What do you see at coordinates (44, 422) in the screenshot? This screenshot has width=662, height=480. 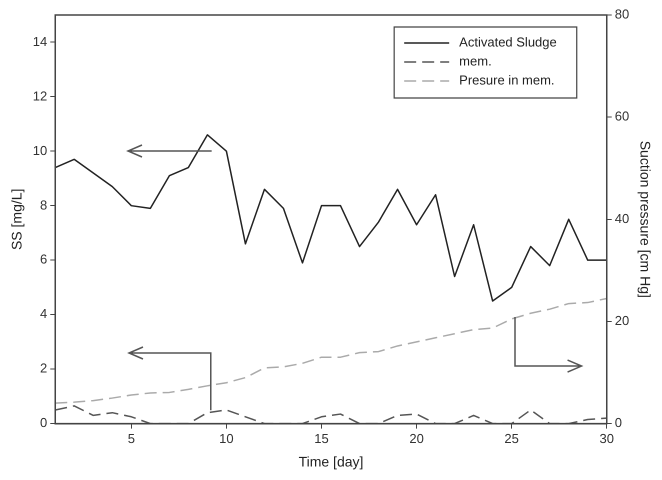 I see `y-tick-label: 0` at bounding box center [44, 422].